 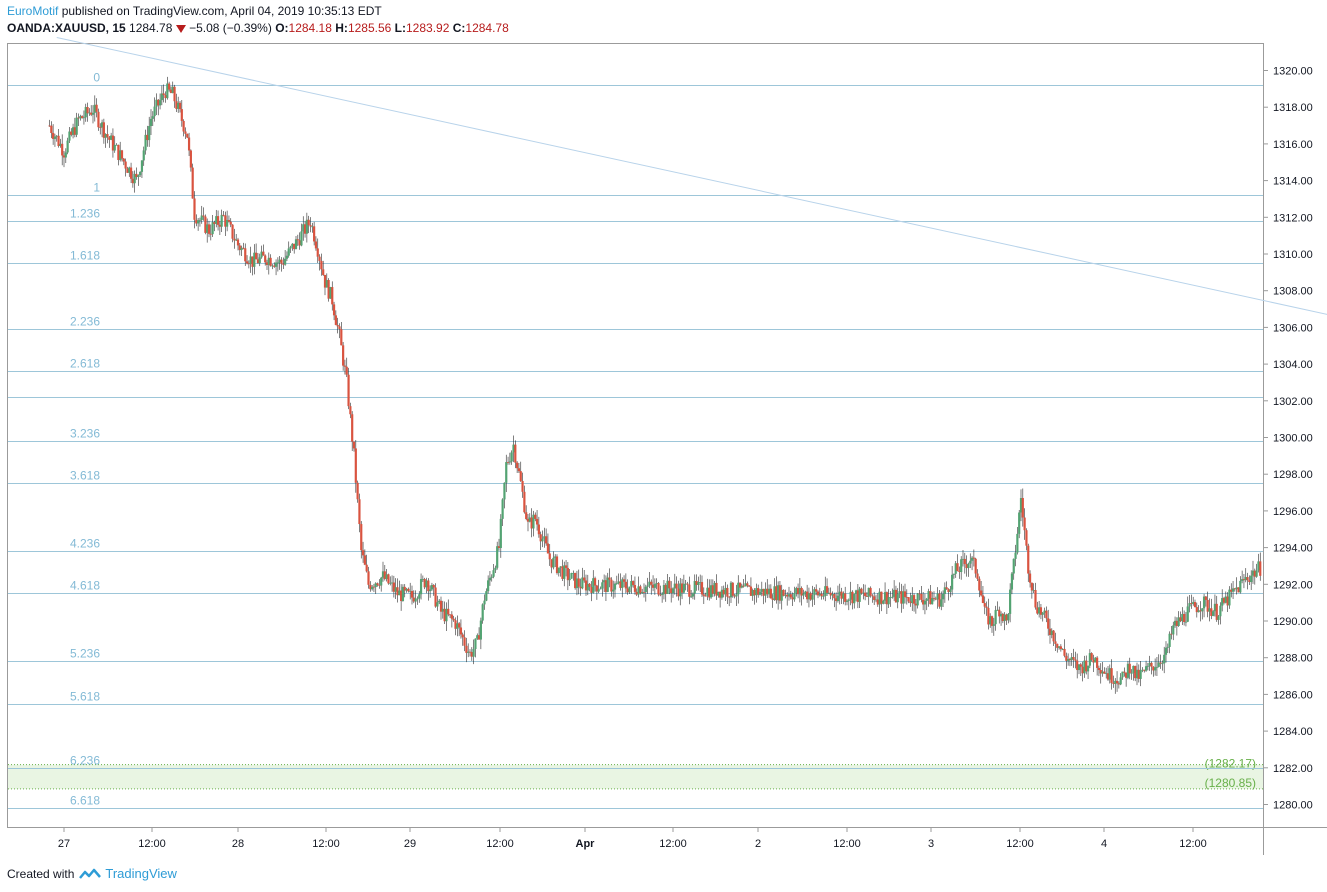 I want to click on close-value: 1284.78, so click(x=487, y=28).